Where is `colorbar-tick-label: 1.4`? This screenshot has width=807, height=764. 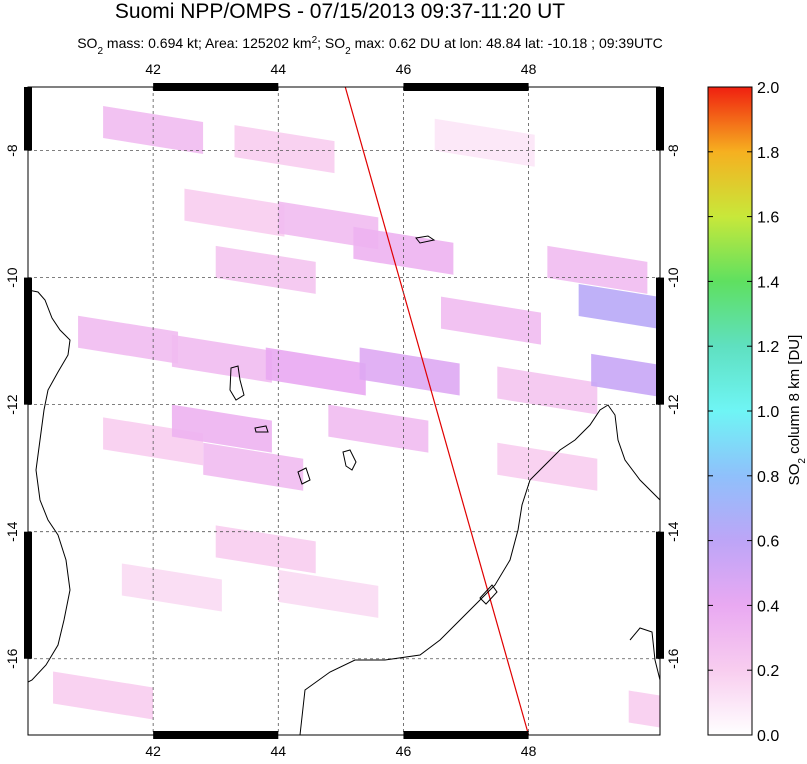
colorbar-tick-label: 1.4 is located at coordinates (768, 282).